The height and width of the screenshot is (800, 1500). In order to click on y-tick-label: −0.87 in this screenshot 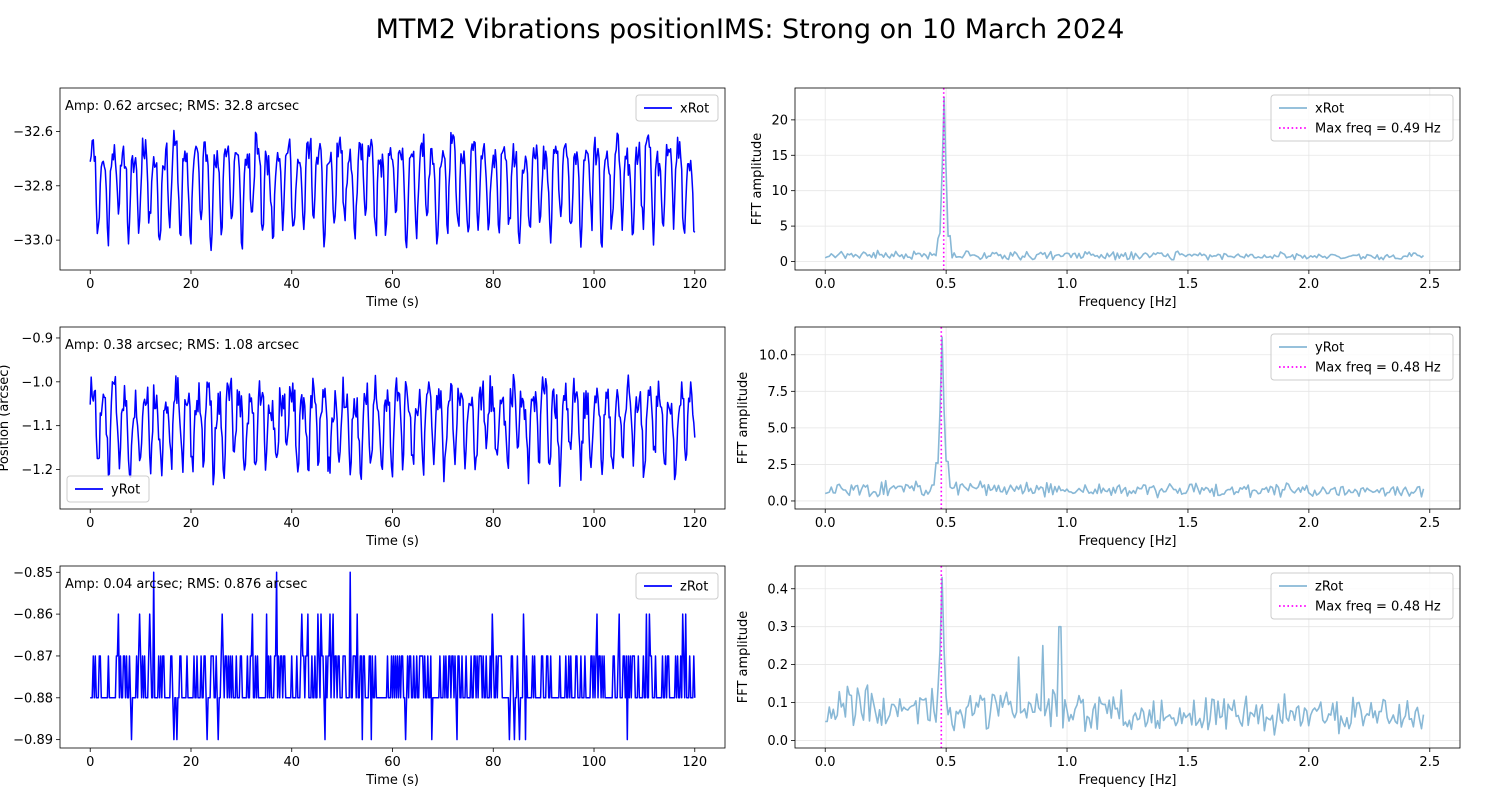, I will do `click(33, 656)`.